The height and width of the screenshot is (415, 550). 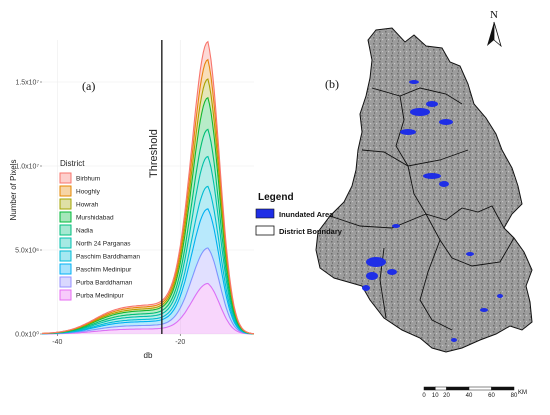 I want to click on line-purba-barddhaman, so click(x=148, y=291).